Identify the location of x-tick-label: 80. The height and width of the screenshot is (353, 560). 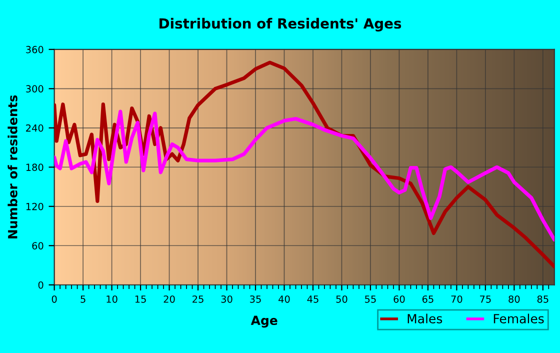
(514, 299).